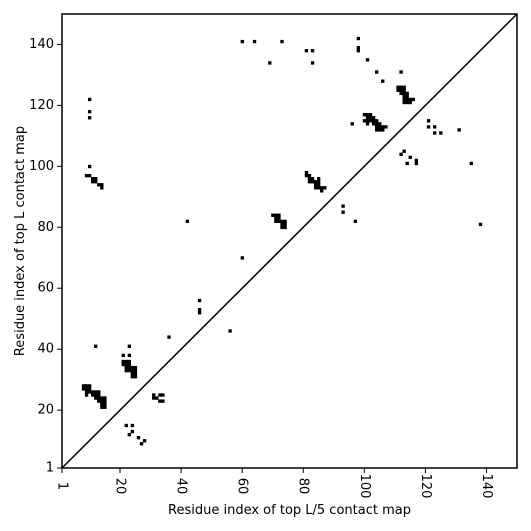 This screenshot has height=531, width=531. What do you see at coordinates (41, 44) in the screenshot?
I see `y-tick-label: 140` at bounding box center [41, 44].